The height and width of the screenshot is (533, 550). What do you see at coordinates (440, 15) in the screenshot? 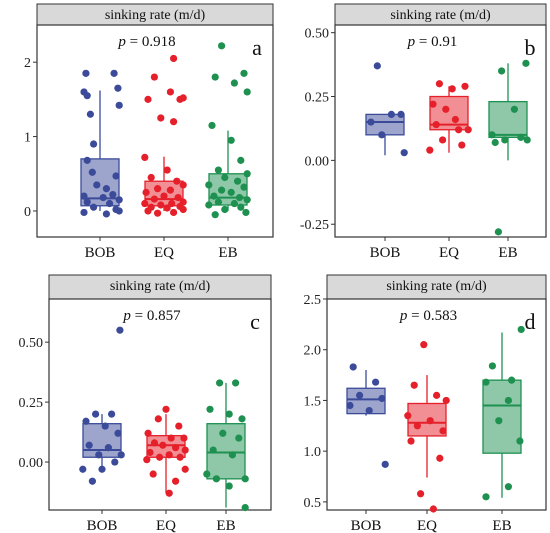
I see `strip-title: sinking rate (m/d)` at bounding box center [440, 15].